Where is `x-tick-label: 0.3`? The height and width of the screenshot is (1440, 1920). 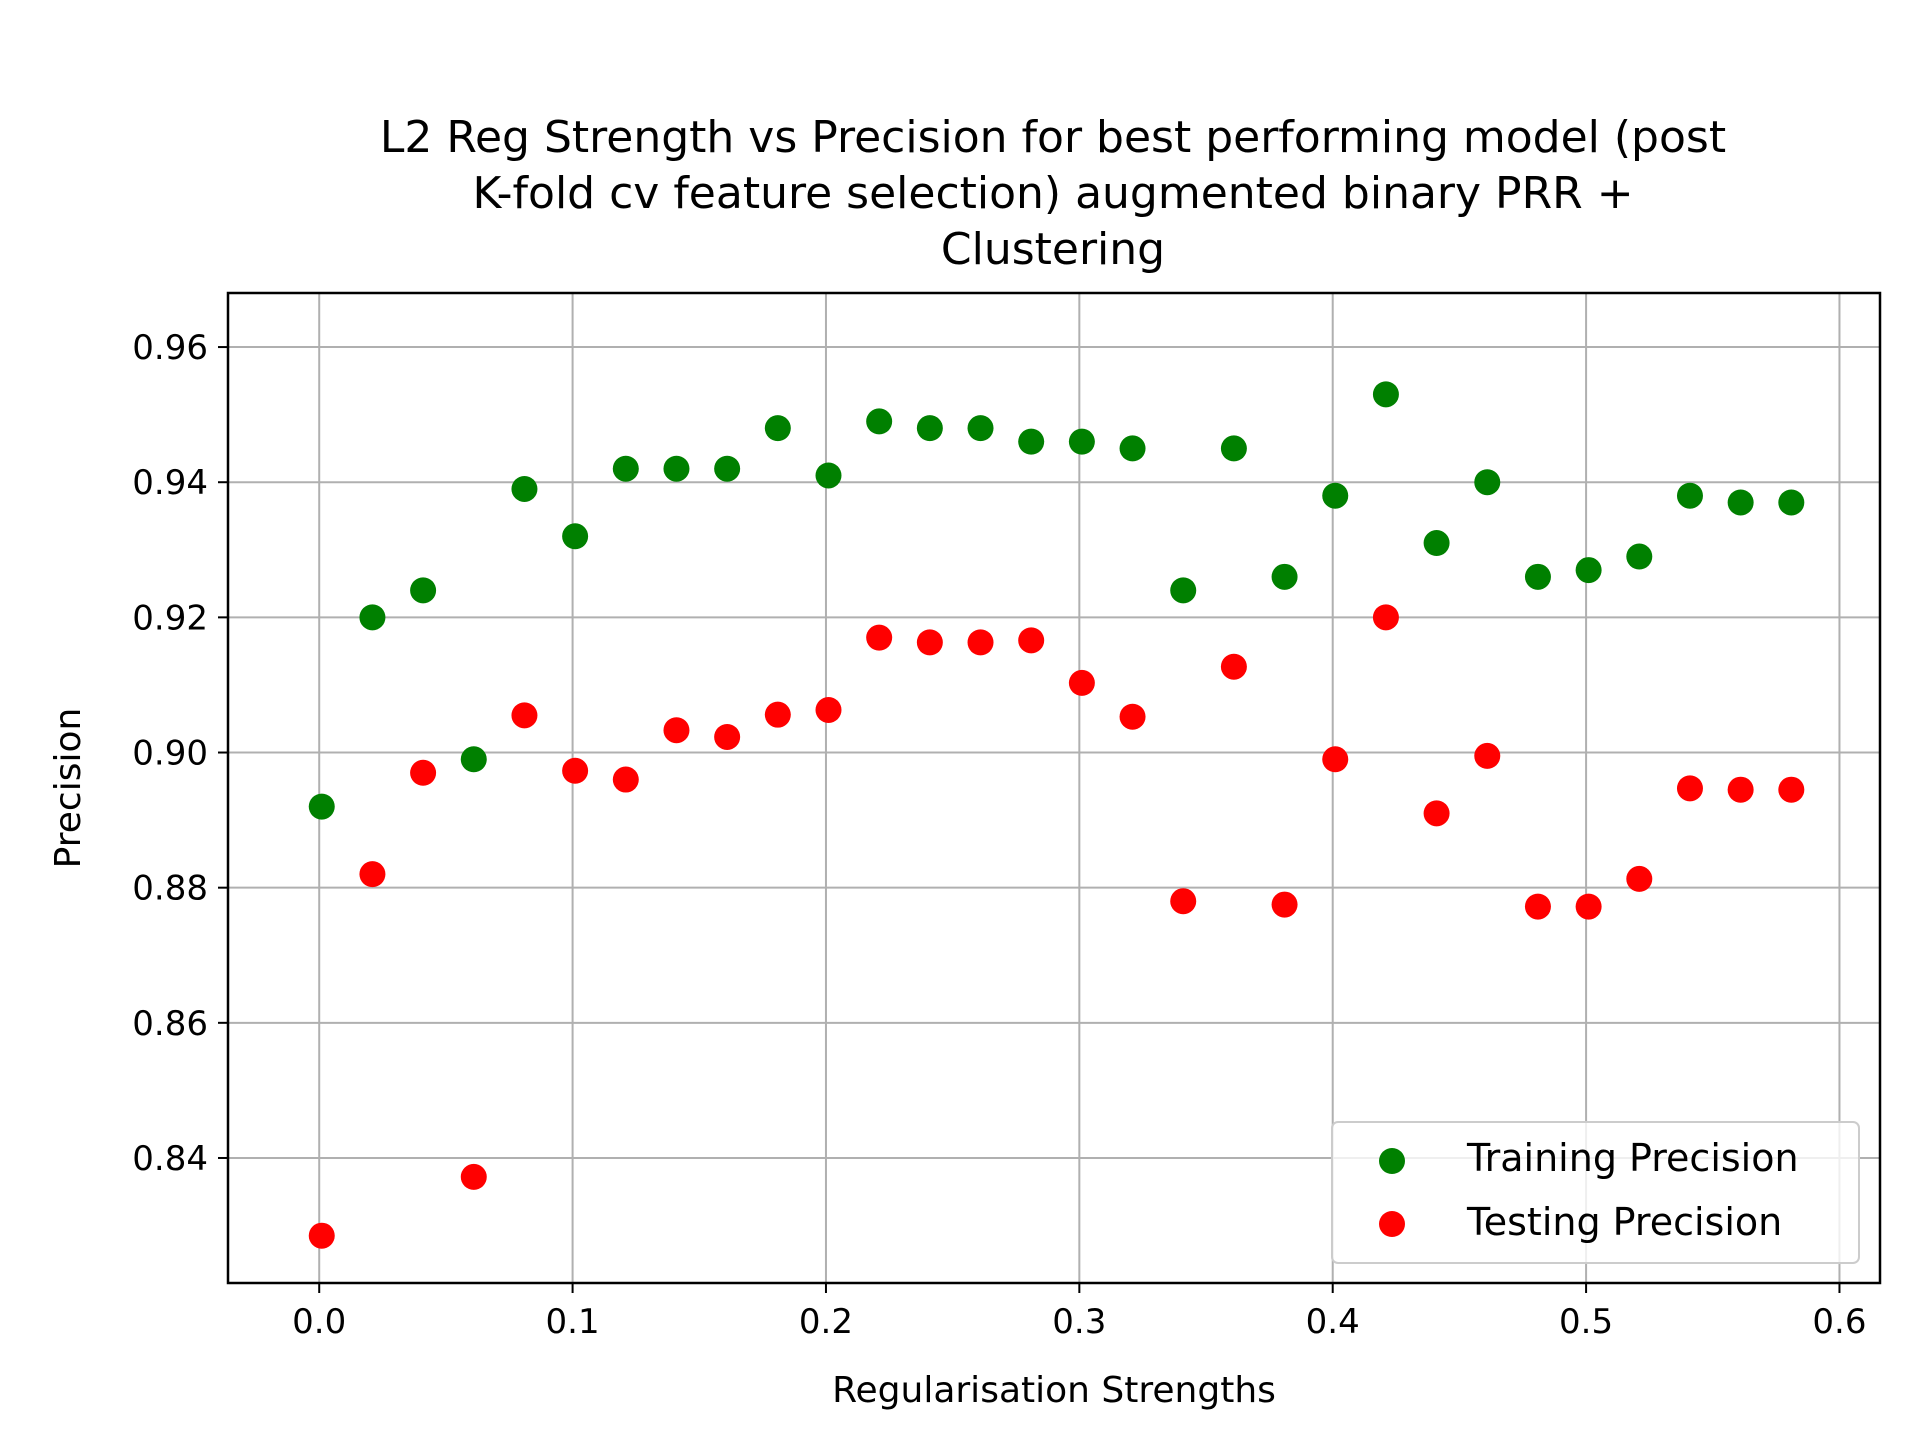 x-tick-label: 0.3 is located at coordinates (1079, 1322).